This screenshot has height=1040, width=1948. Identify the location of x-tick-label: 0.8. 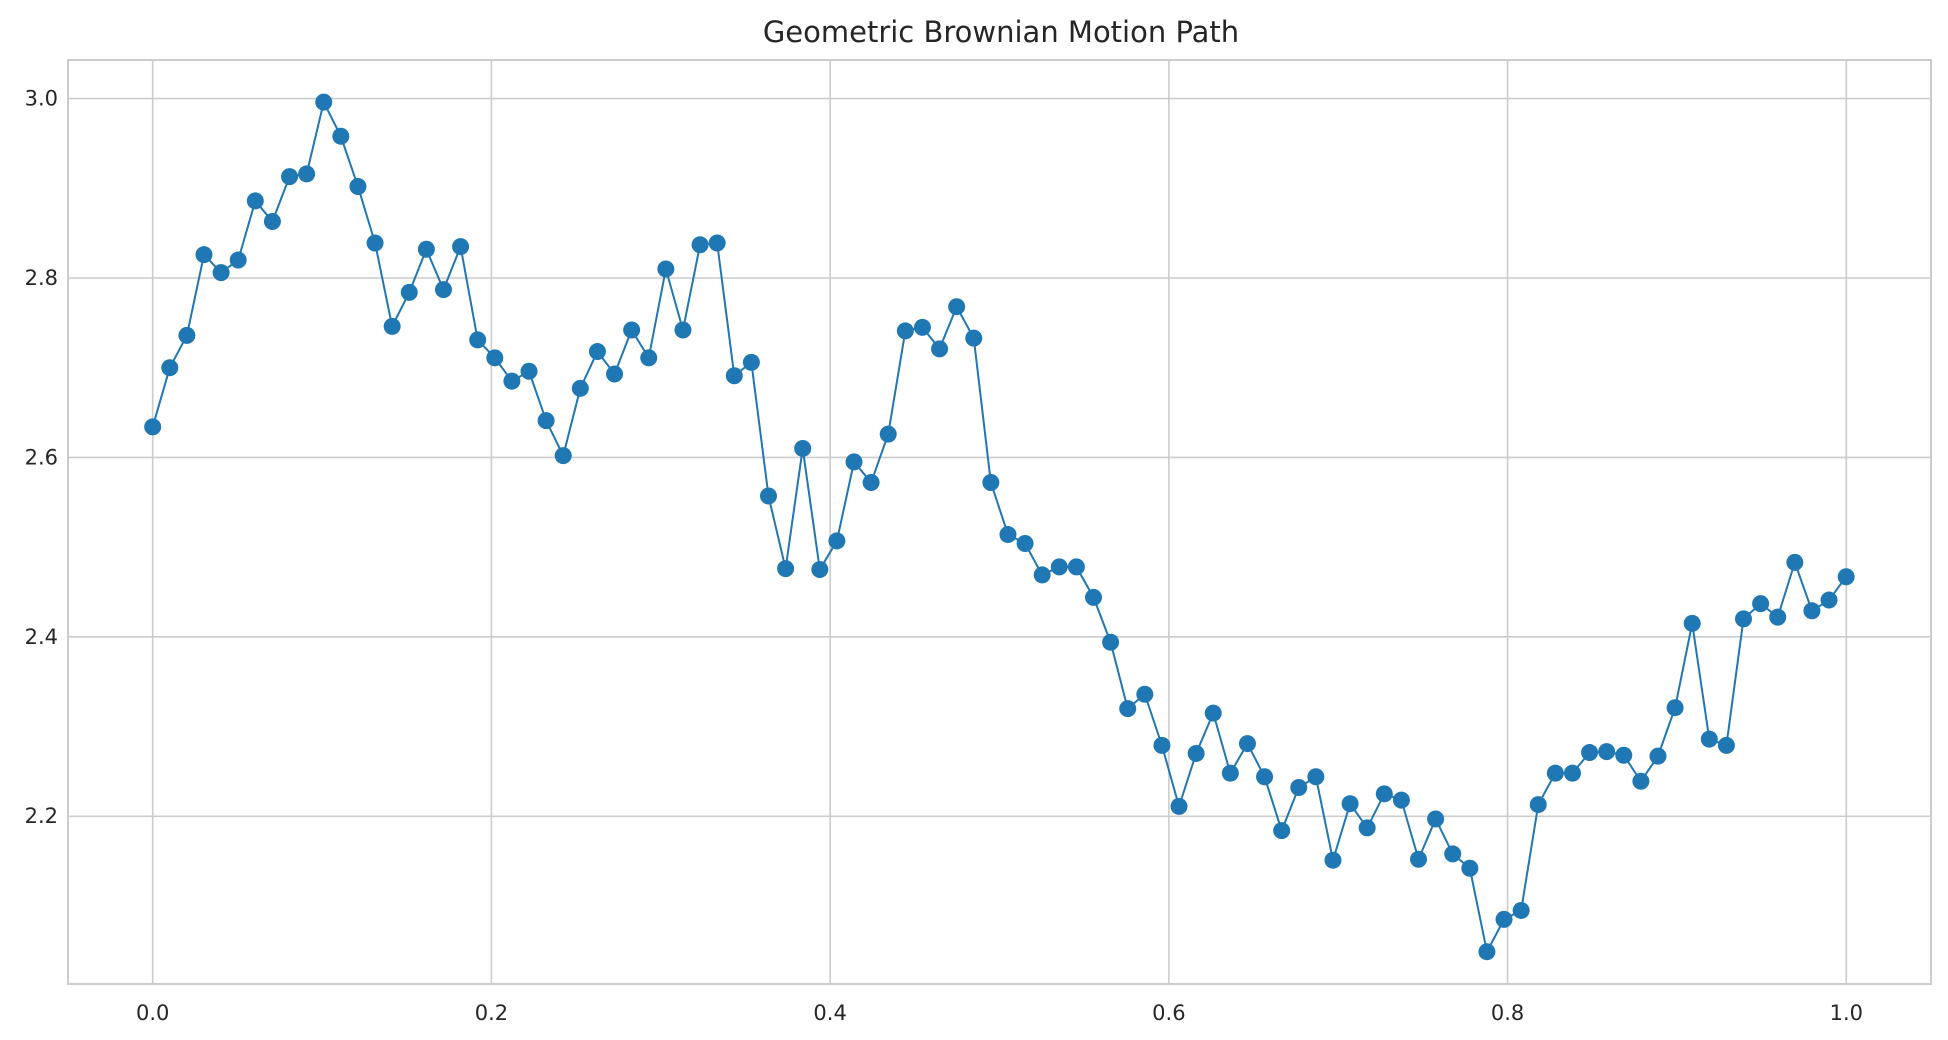
(1507, 1013).